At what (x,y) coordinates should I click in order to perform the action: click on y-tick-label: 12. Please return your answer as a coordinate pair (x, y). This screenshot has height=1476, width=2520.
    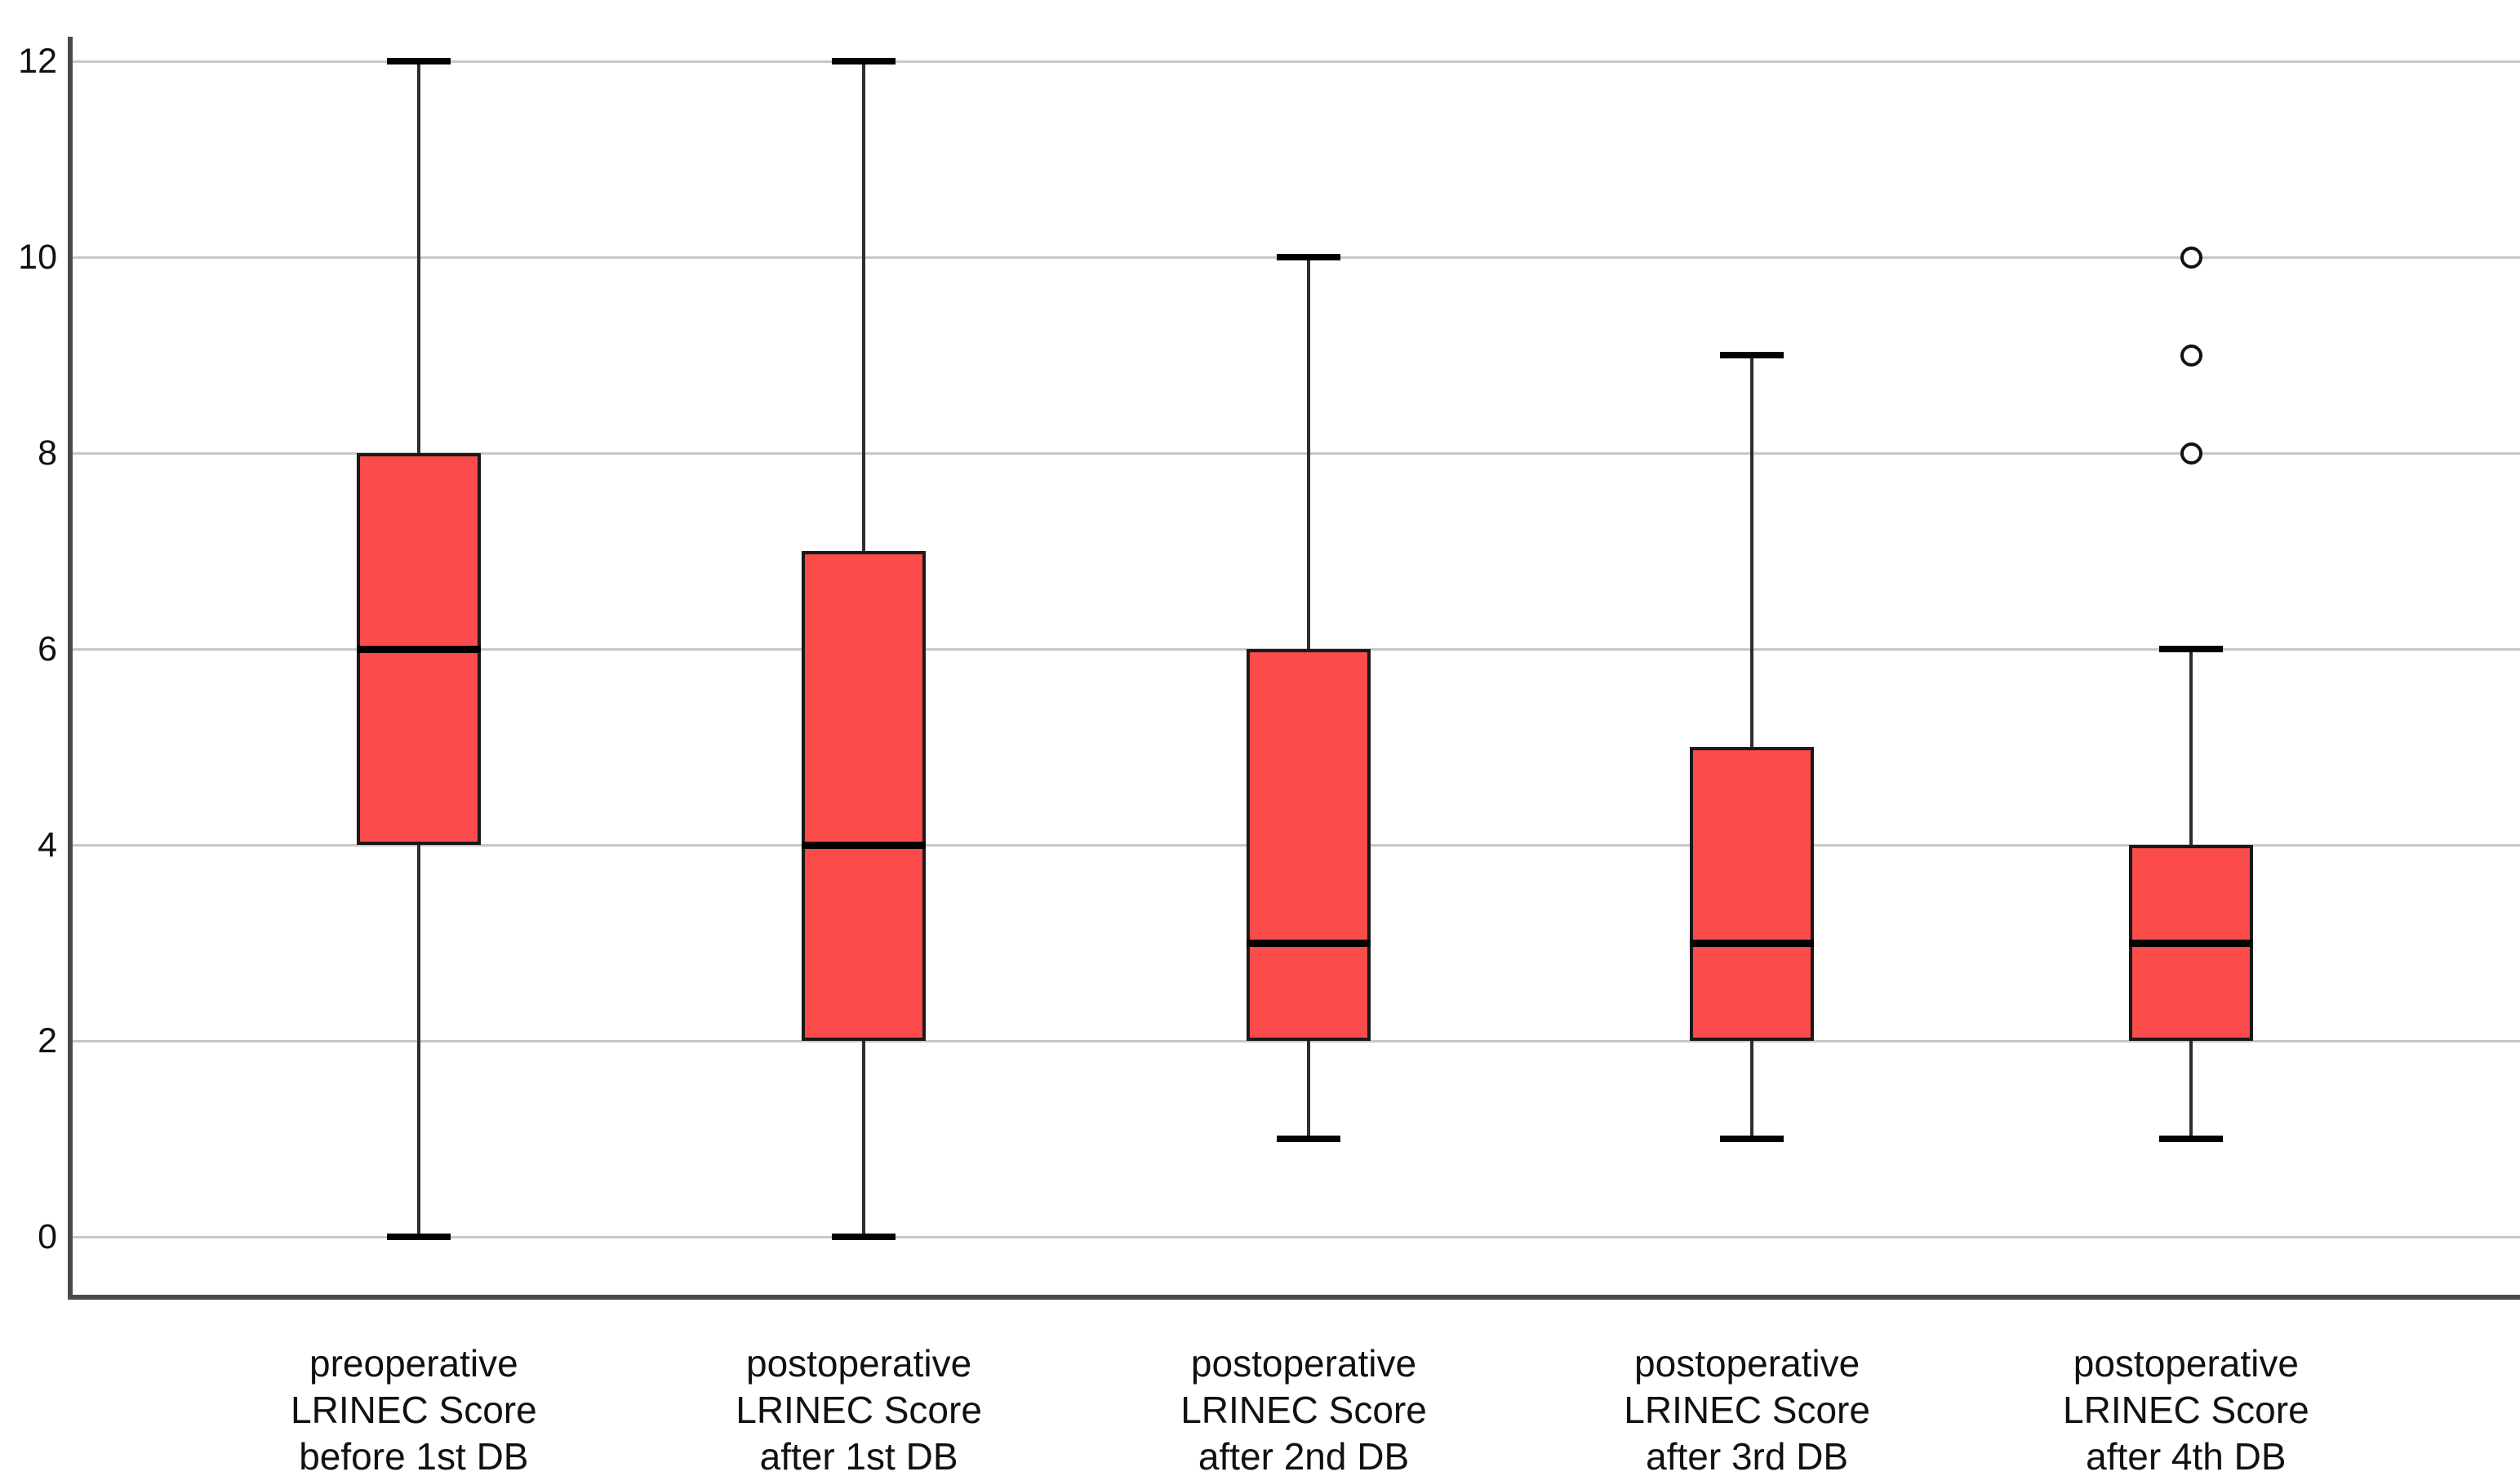
    Looking at the image, I should click on (37, 61).